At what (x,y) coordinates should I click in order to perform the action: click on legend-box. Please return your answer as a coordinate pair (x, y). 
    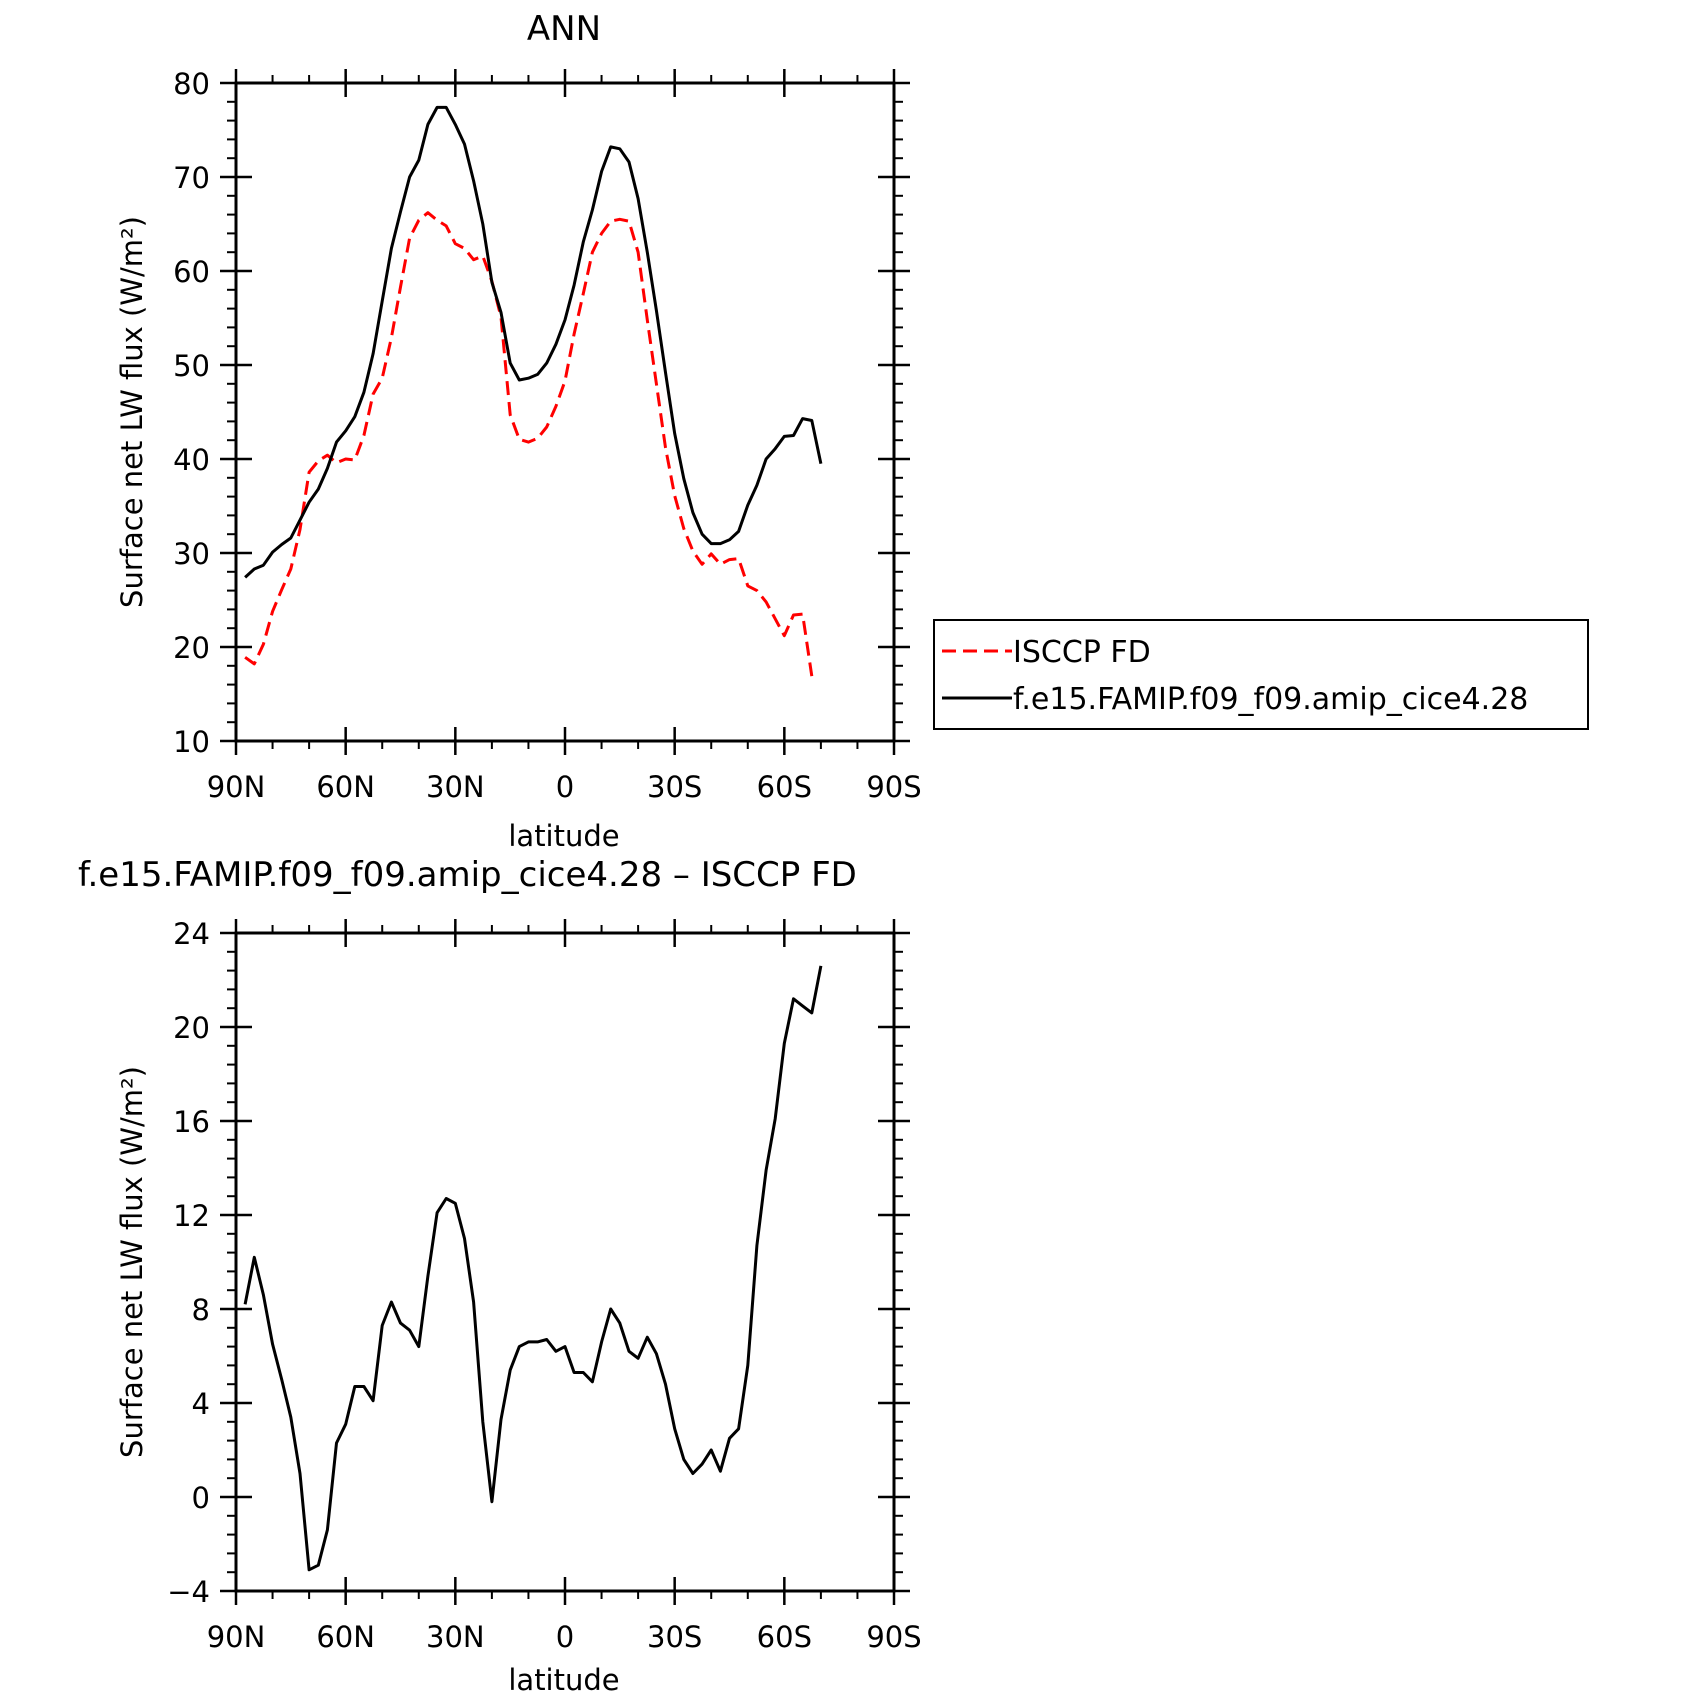
    Looking at the image, I should click on (1261, 674).